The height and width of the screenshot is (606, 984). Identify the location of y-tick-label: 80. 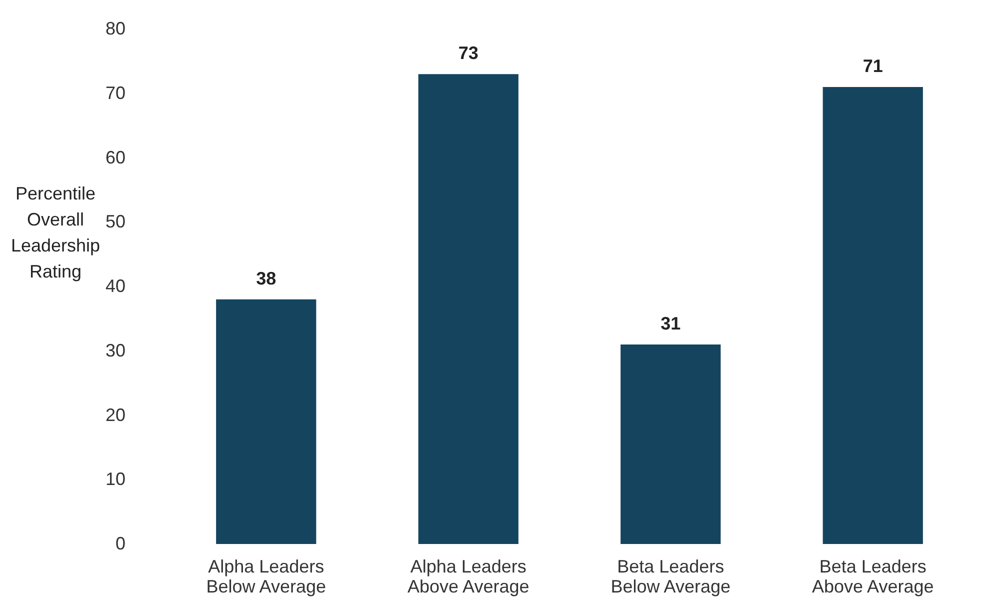
(115, 28).